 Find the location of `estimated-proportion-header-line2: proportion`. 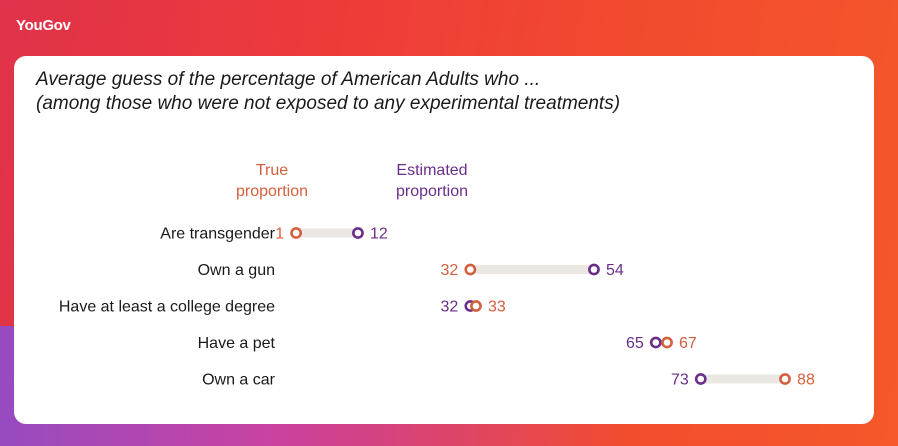

estimated-proportion-header-line2: proportion is located at coordinates (432, 191).